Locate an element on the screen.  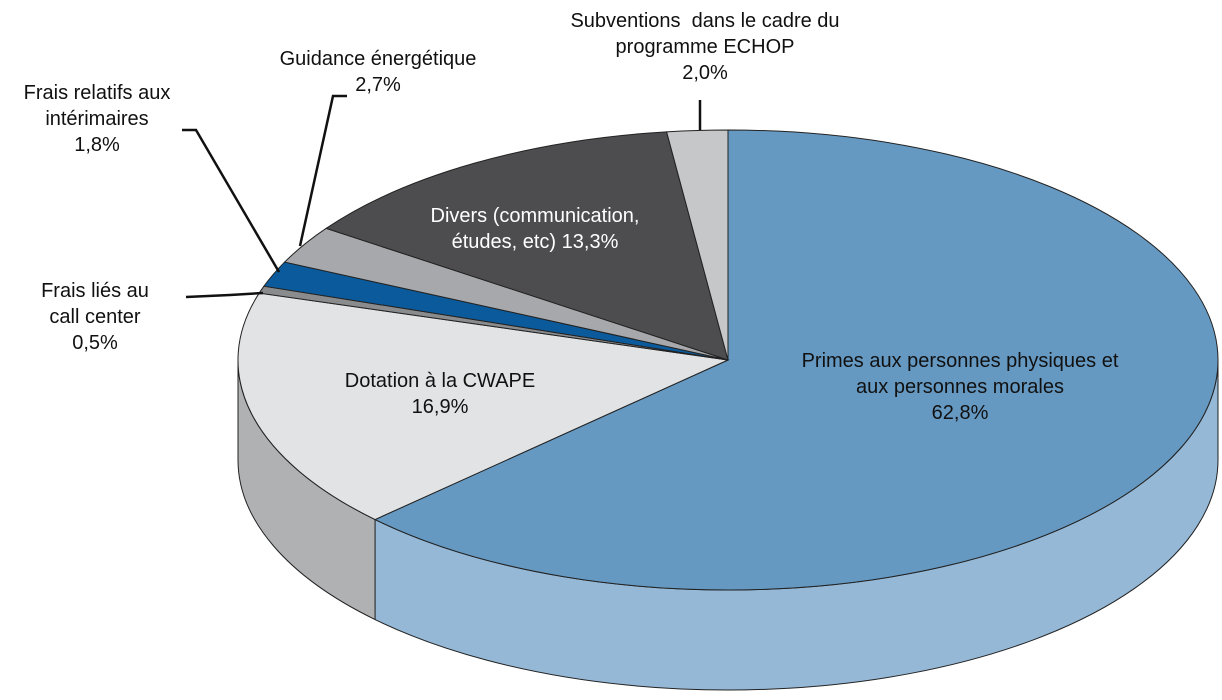
slice-value: 2,0% is located at coordinates (705, 73).